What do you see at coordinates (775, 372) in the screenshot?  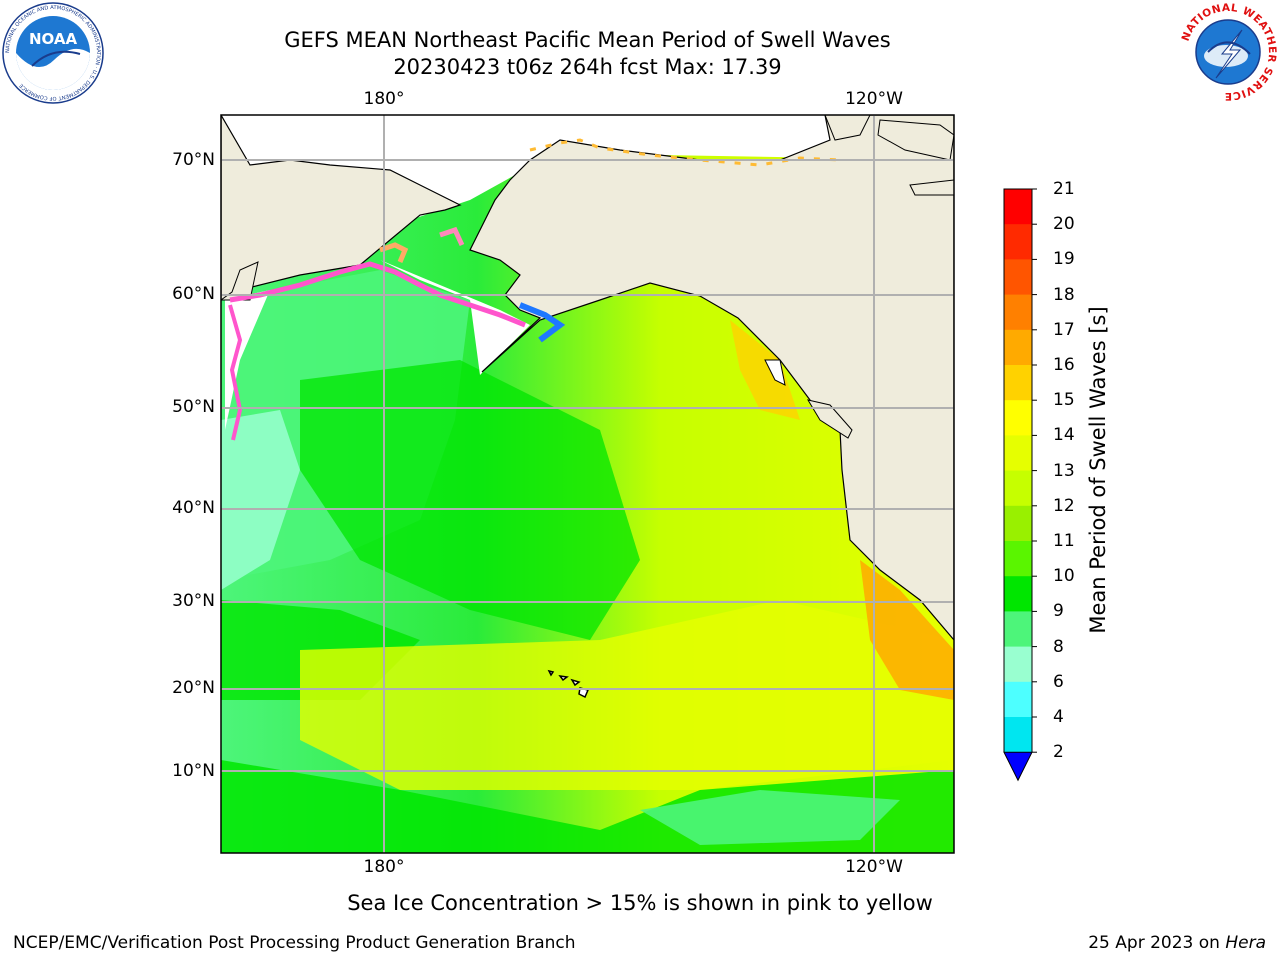 I see `coastal-island` at bounding box center [775, 372].